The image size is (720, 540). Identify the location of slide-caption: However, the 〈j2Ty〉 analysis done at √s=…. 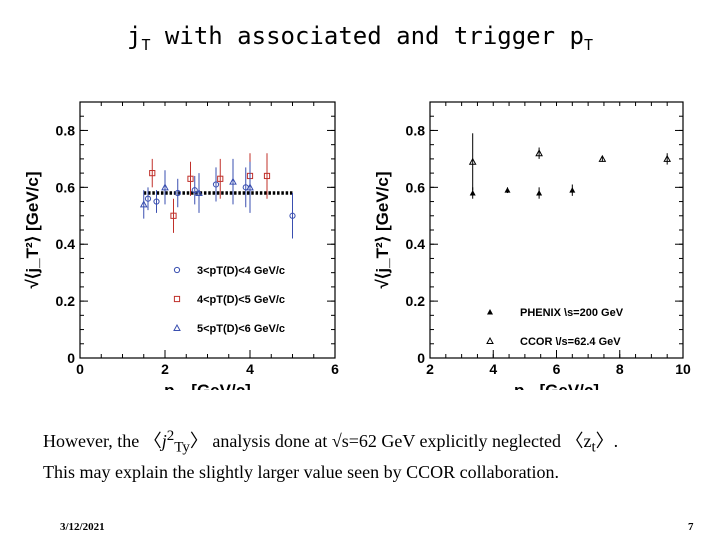
(373, 454).